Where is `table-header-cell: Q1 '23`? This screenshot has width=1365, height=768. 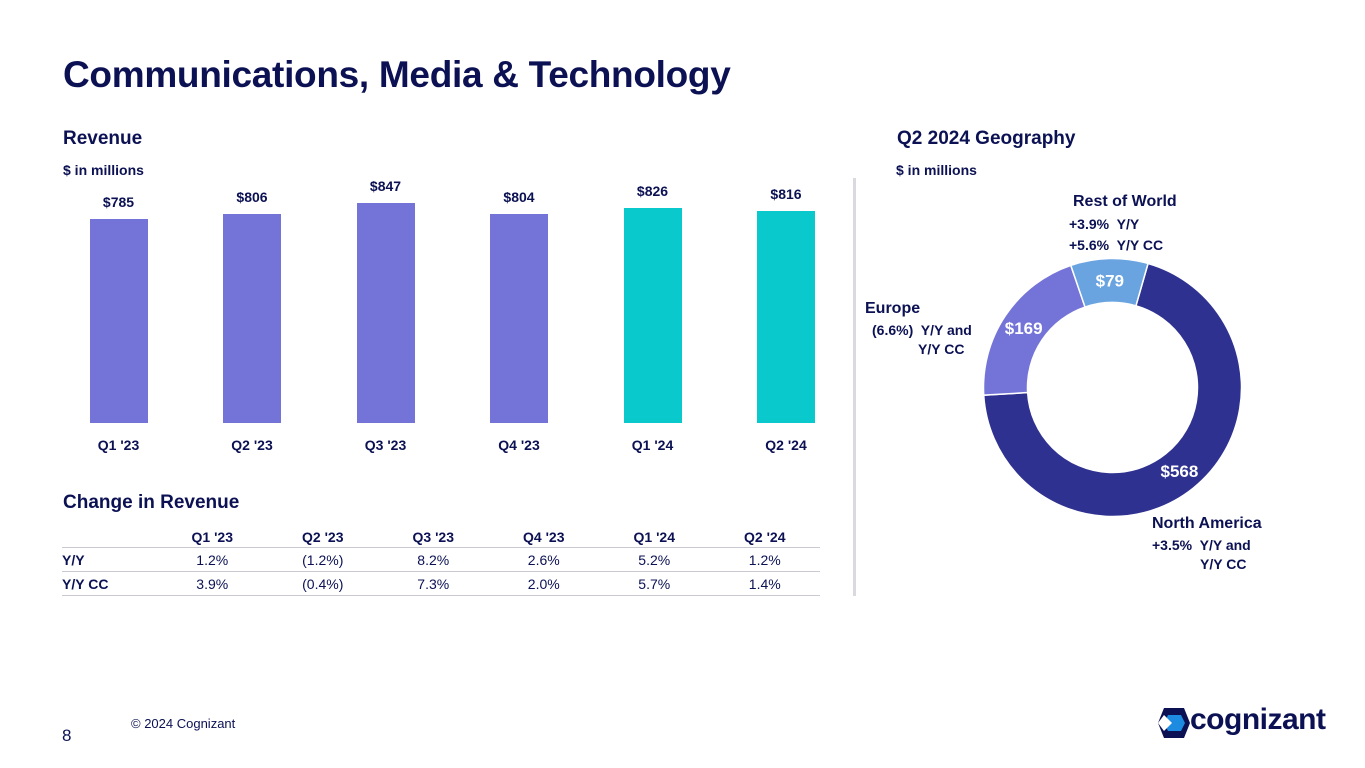 table-header-cell: Q1 '23 is located at coordinates (212, 537).